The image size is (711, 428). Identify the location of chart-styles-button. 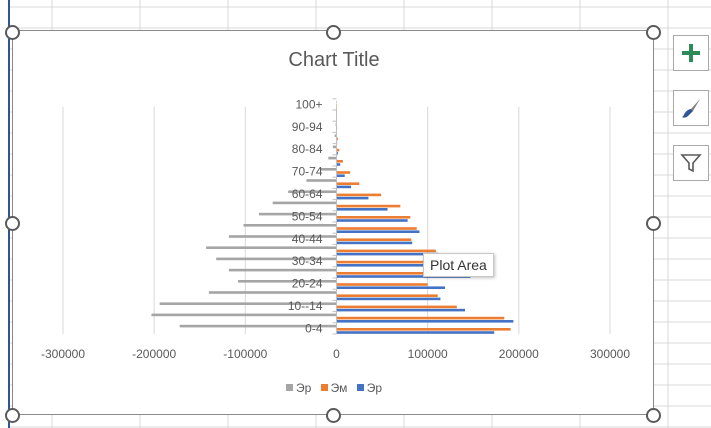
(691, 108).